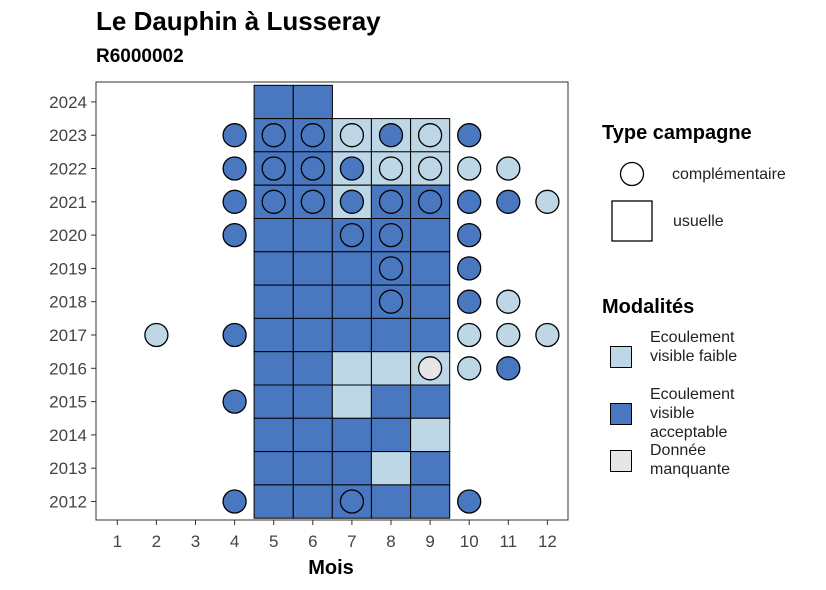 The width and height of the screenshot is (826, 590). I want to click on chart-title: Le Dauphin à Lusseray, so click(238, 21).